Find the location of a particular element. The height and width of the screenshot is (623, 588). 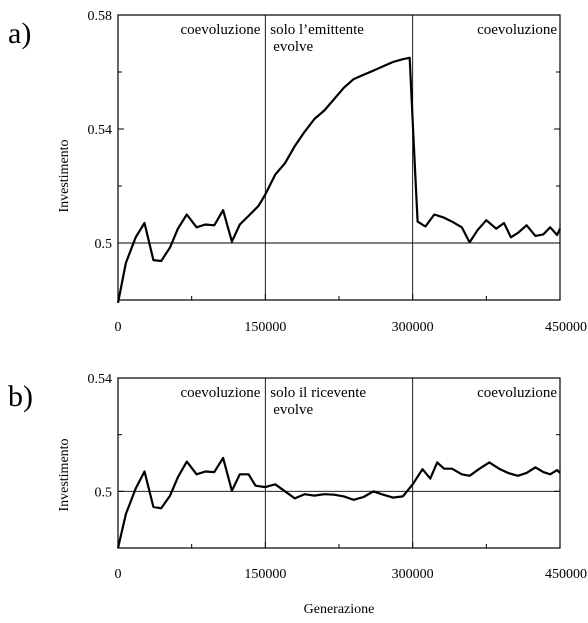

panel-a-xtick-label: 0 is located at coordinates (118, 327).